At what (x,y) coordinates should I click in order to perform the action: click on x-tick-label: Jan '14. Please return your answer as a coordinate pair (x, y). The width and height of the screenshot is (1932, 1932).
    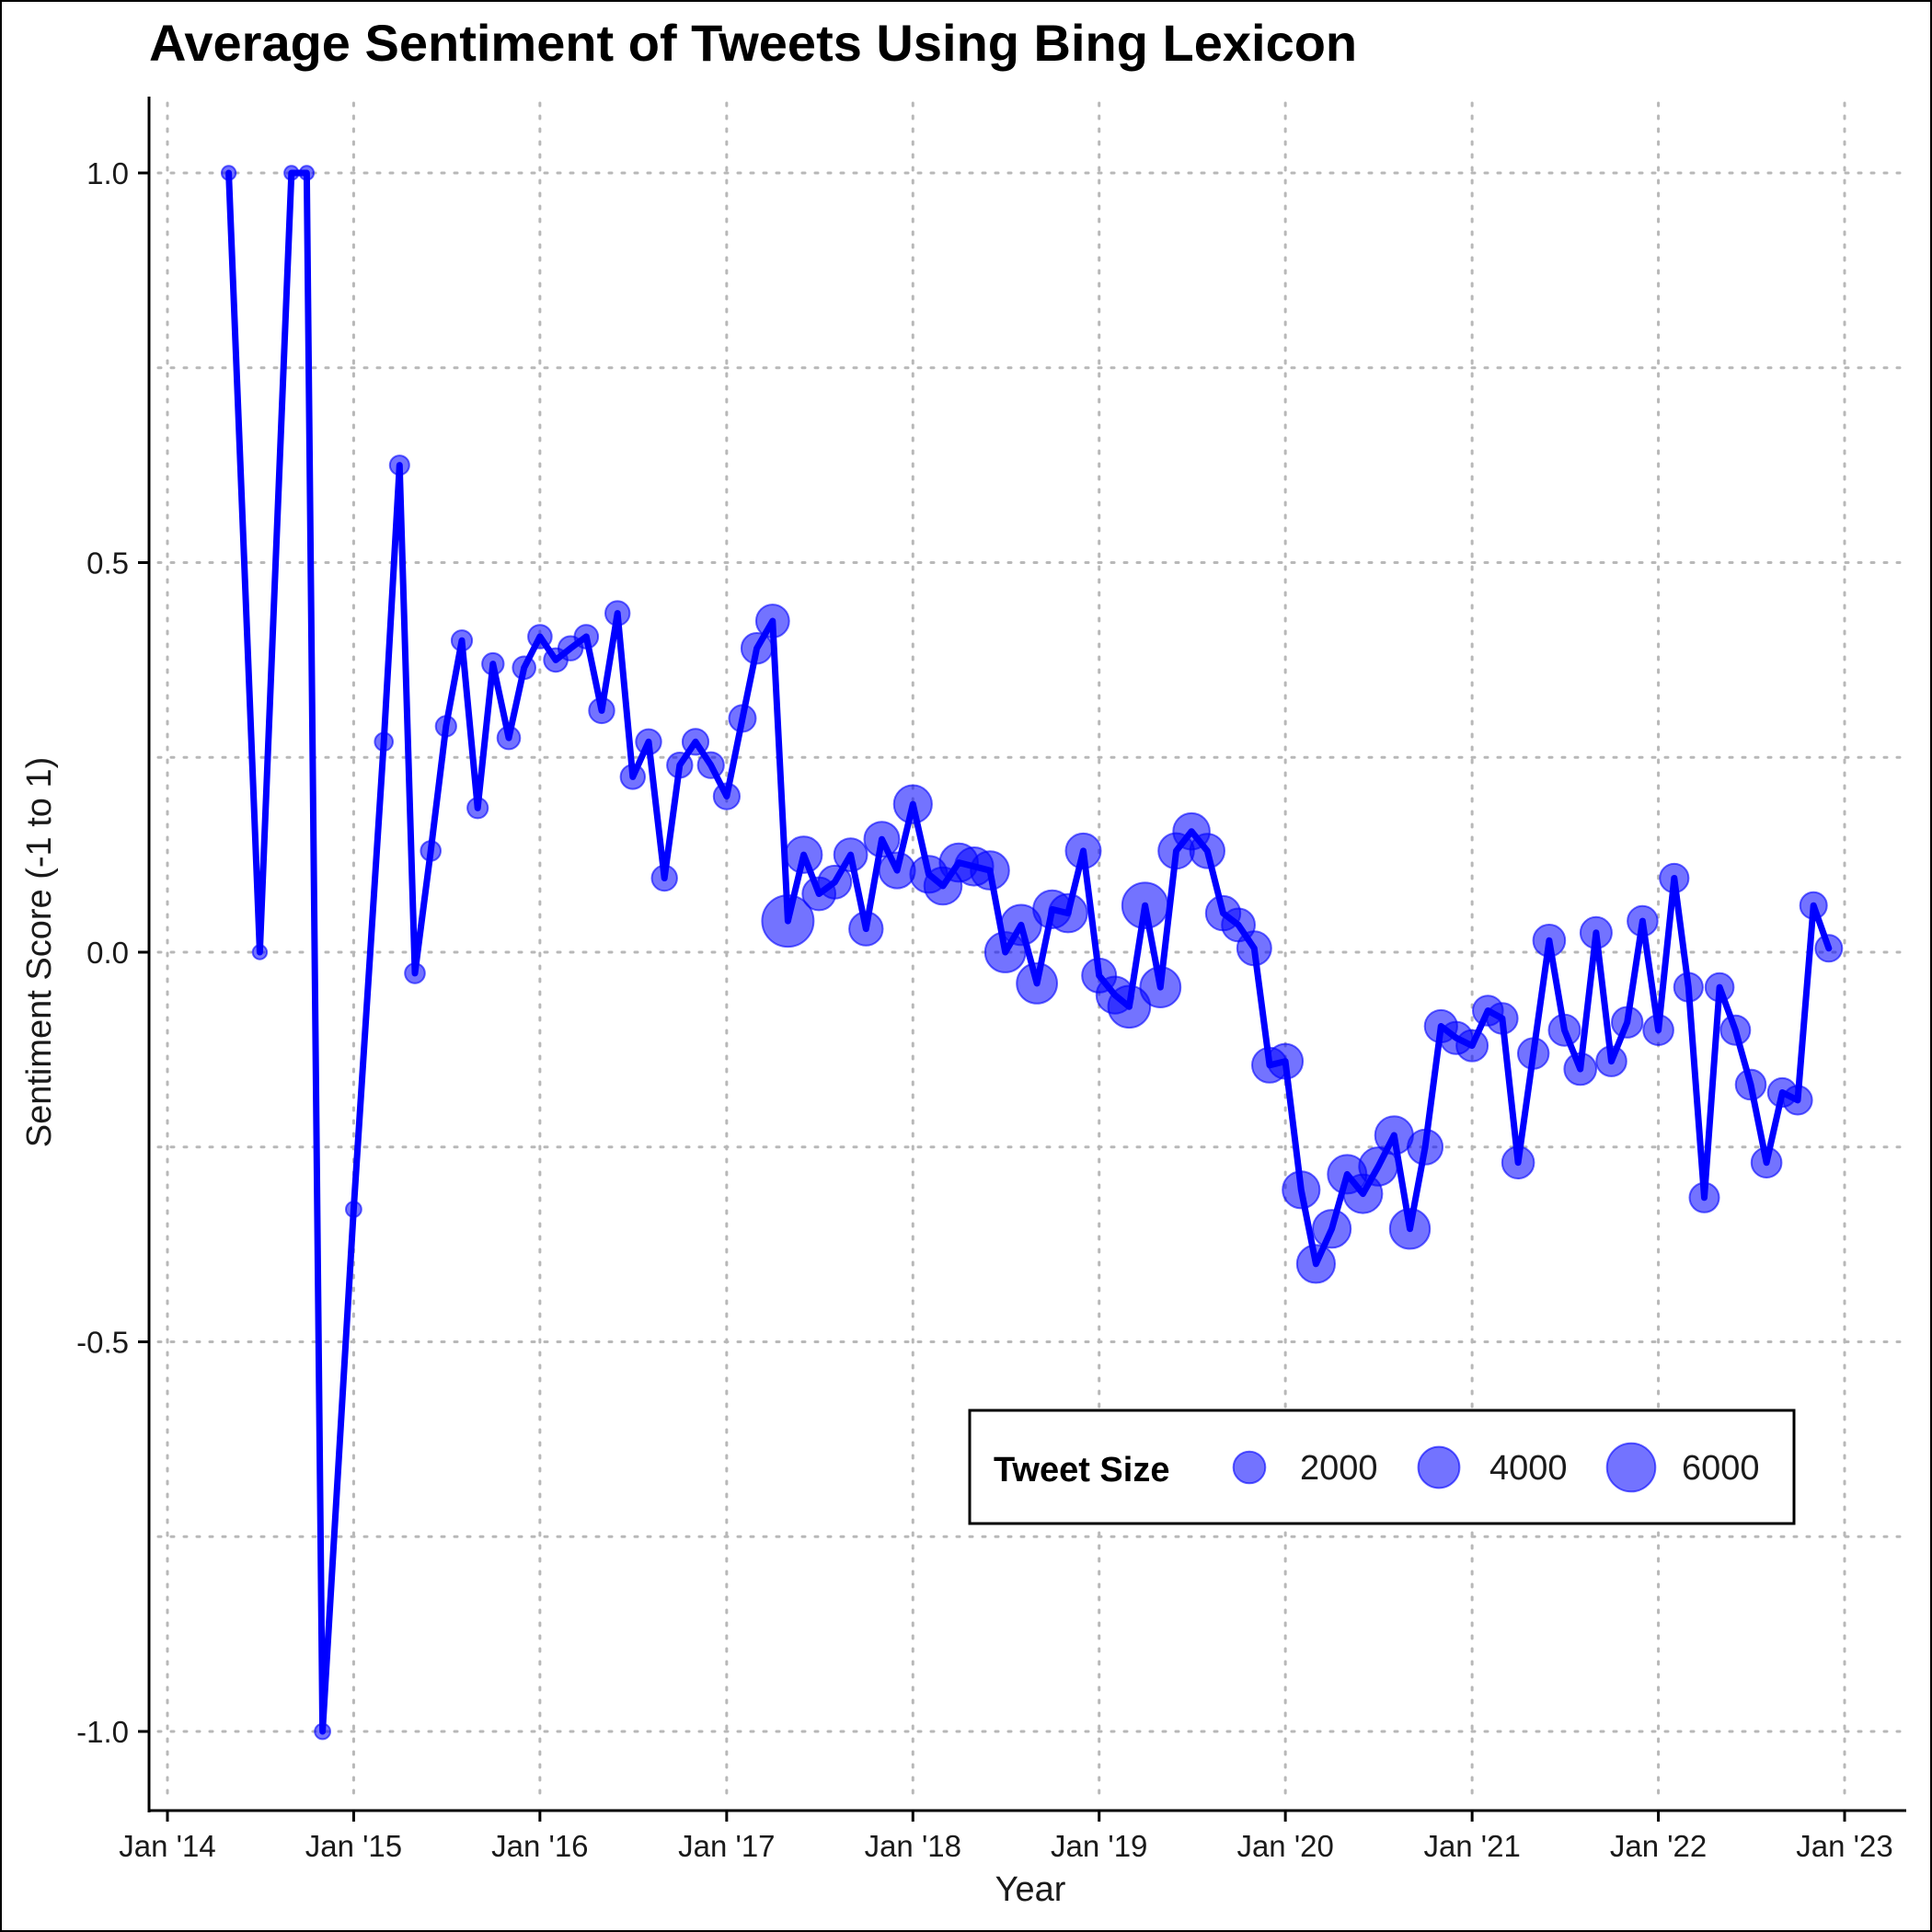
    Looking at the image, I should click on (167, 1846).